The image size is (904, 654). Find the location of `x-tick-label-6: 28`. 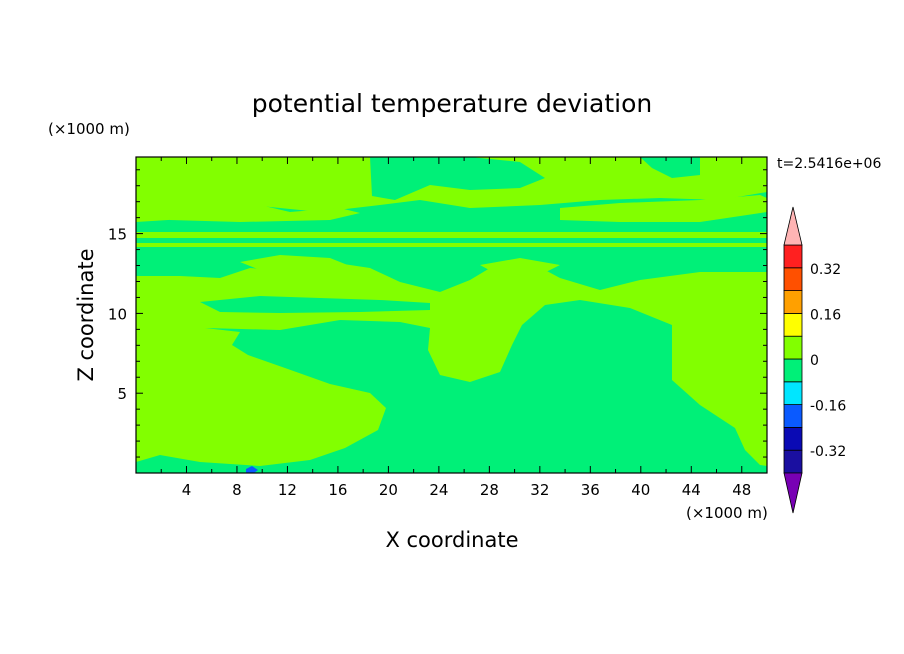

x-tick-label-6: 28 is located at coordinates (489, 490).